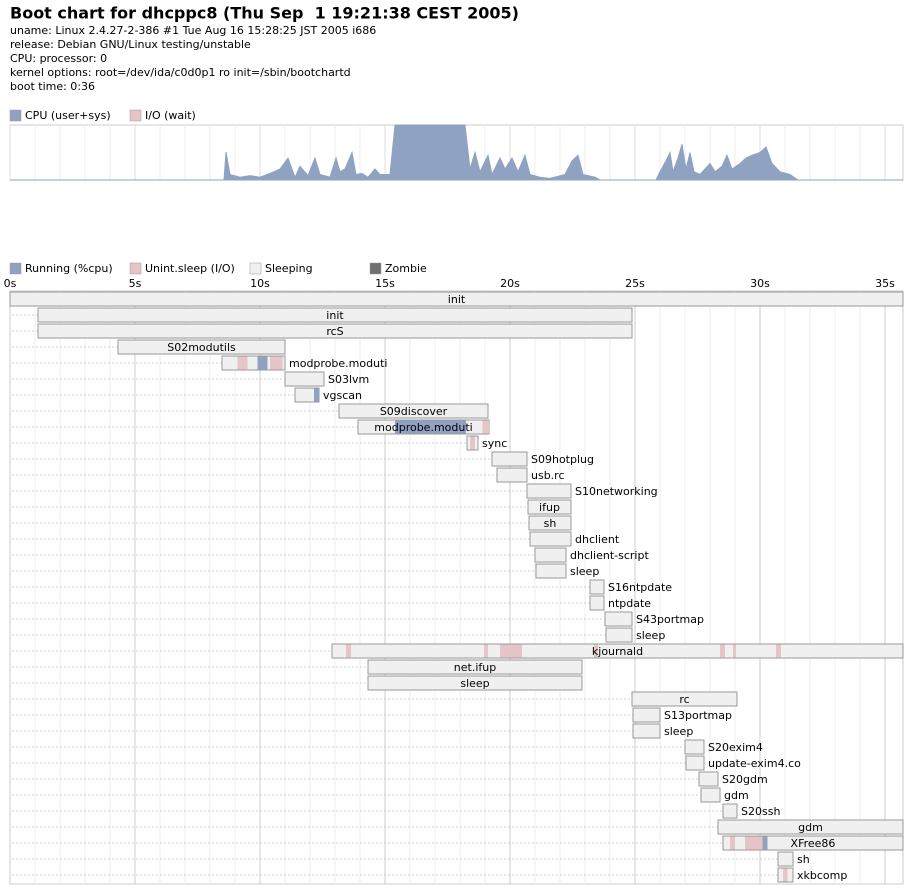 This screenshot has height=892, width=913. Describe the element at coordinates (385, 283) in the screenshot. I see `x-tick-label: 15s` at that location.